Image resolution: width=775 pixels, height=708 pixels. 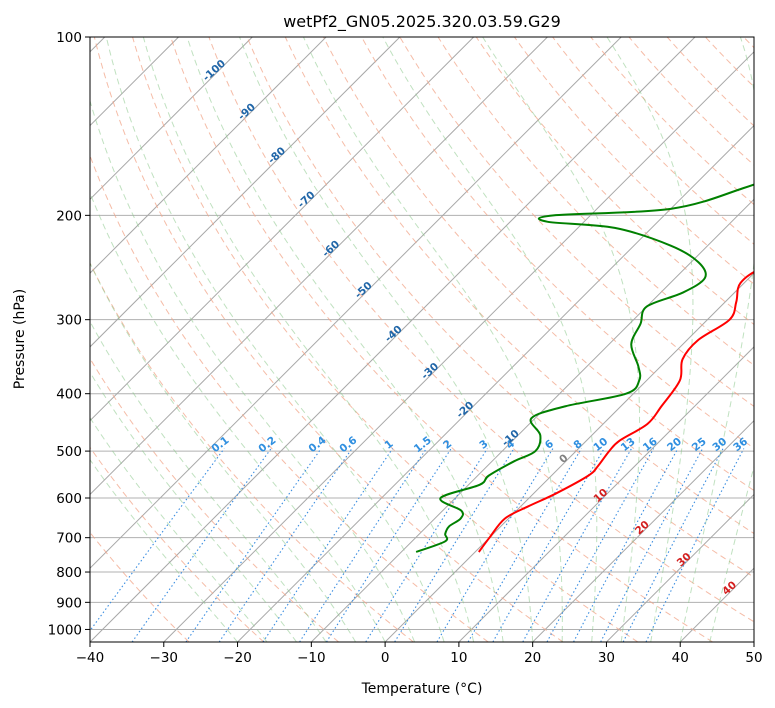 I want to click on temperature-line, so click(x=616, y=411).